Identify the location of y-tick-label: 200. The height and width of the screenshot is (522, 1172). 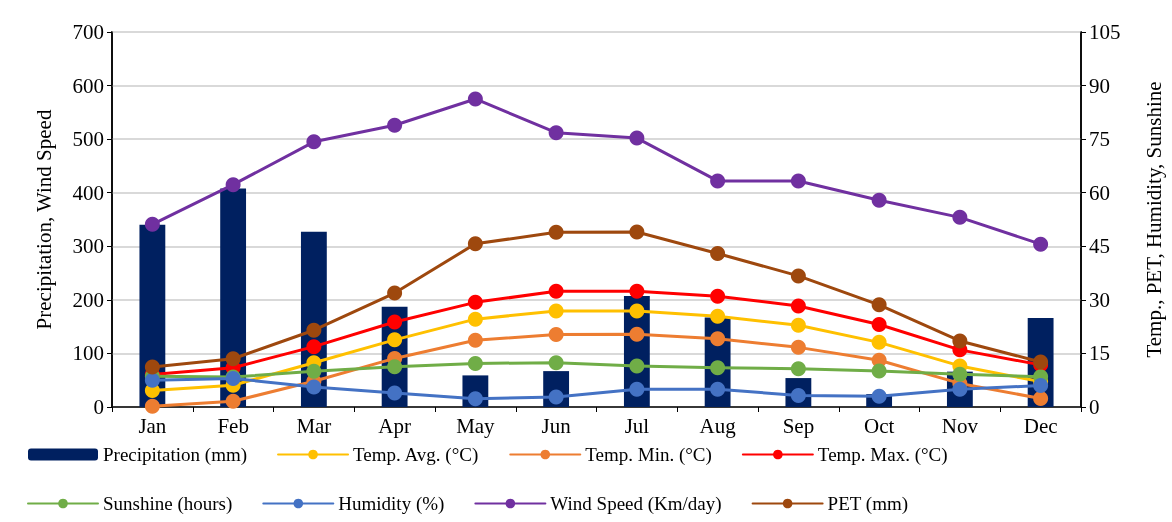
(88, 299).